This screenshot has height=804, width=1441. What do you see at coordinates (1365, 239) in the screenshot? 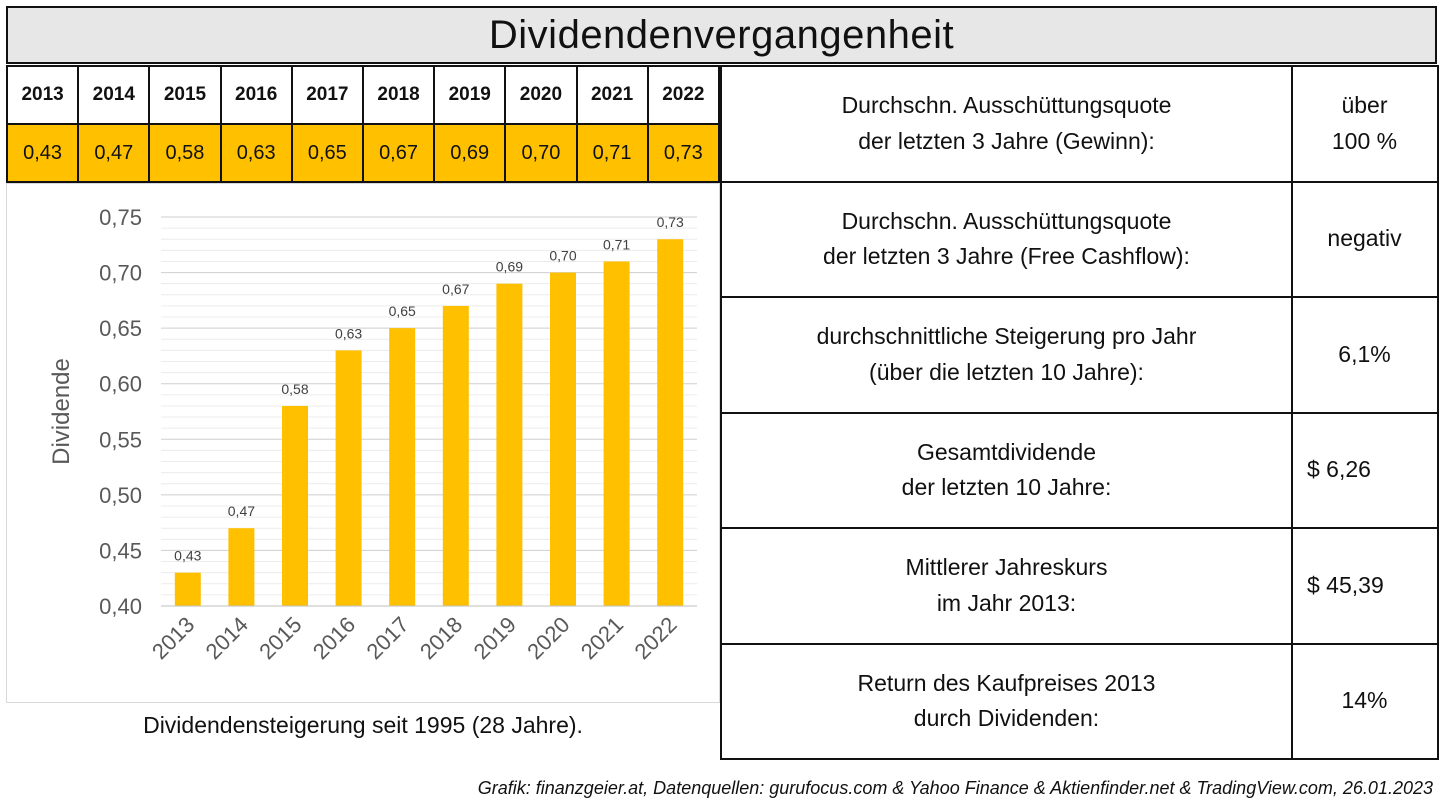
I see `metric-value: negativ` at bounding box center [1365, 239].